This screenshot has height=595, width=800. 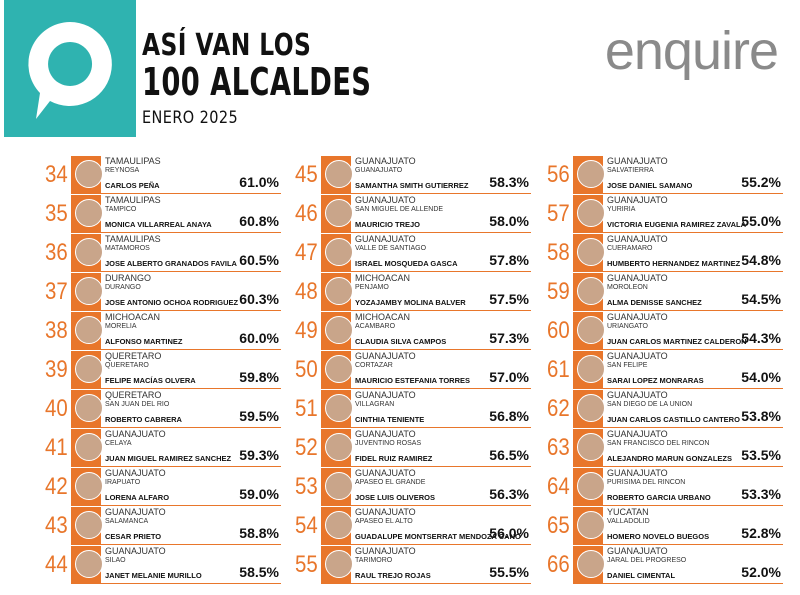 I want to click on approval-value: 60.0%, so click(x=259, y=338).